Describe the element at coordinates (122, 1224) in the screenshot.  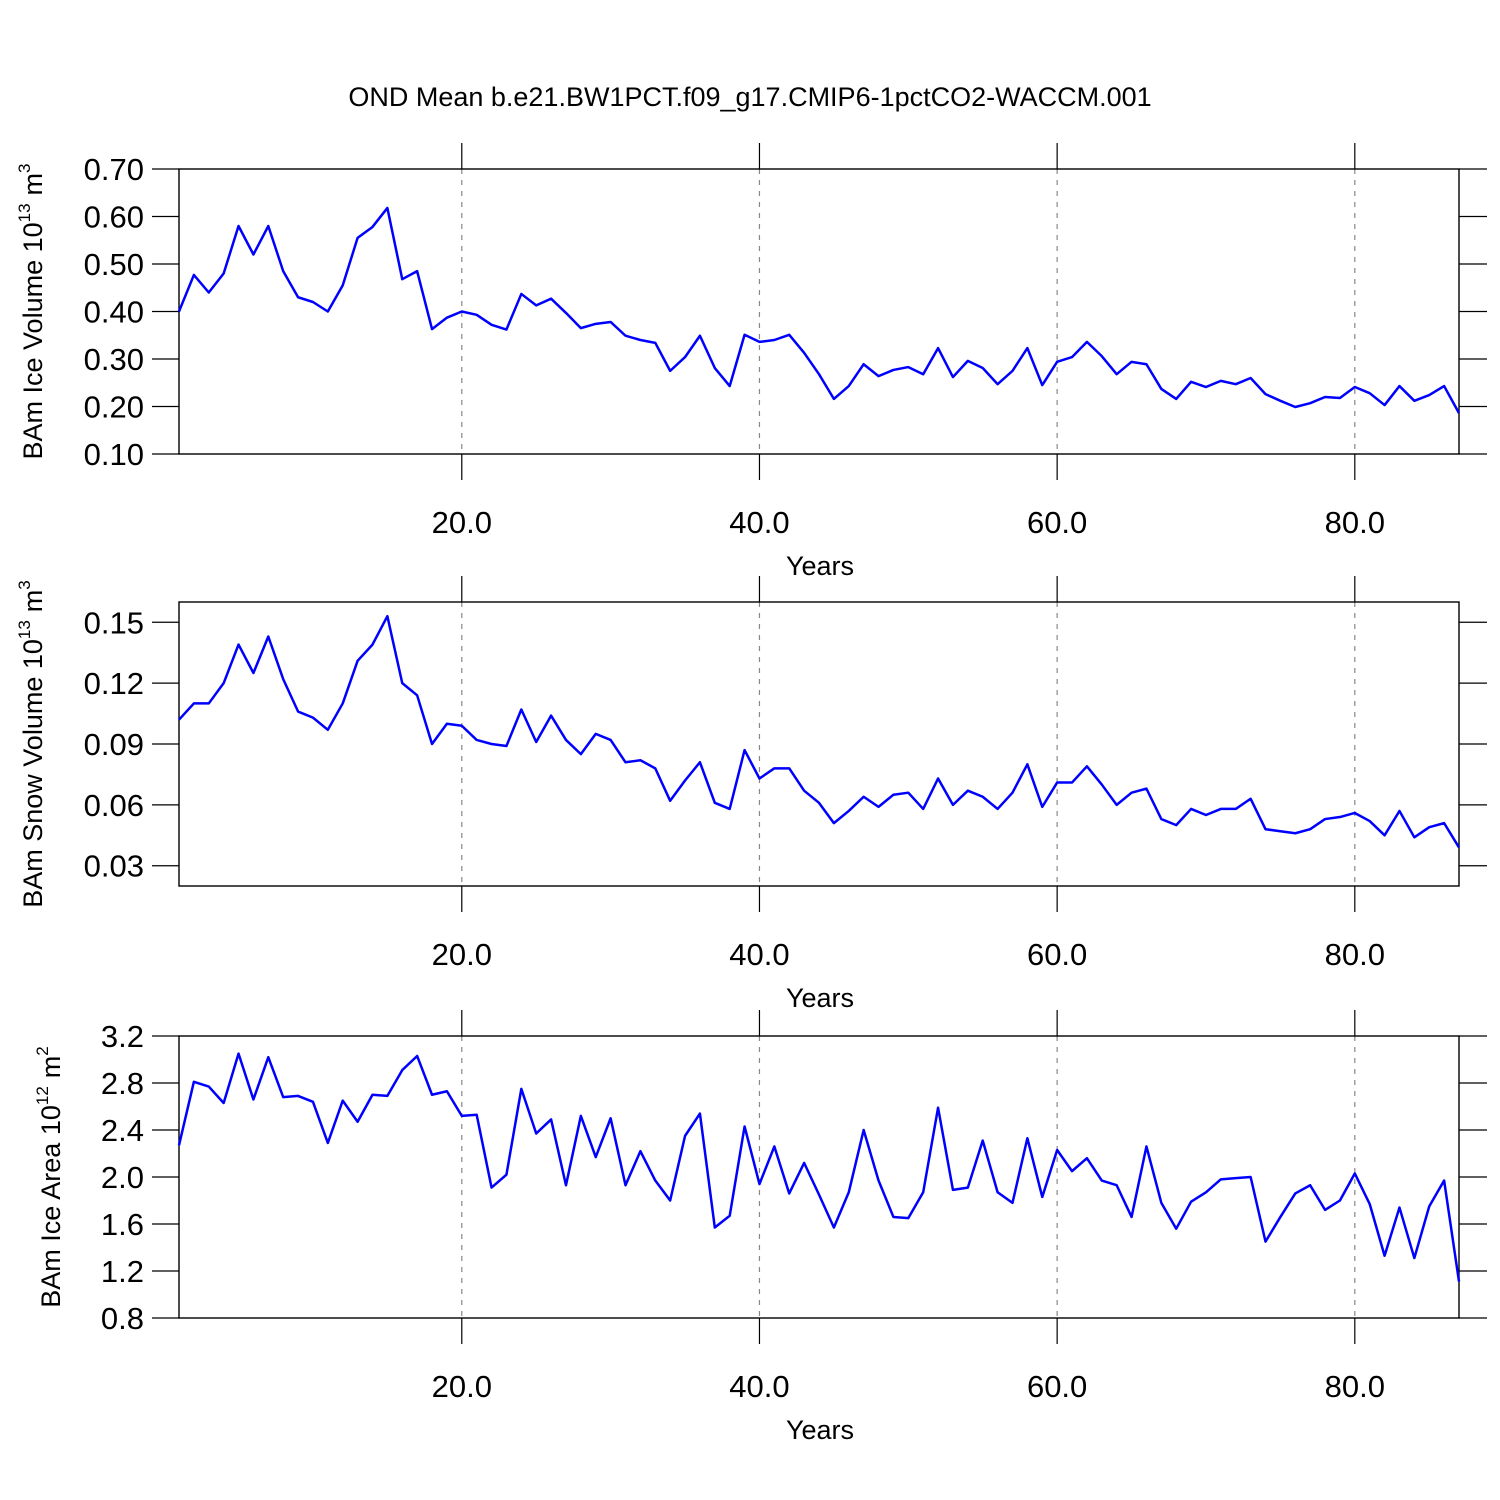
I see `y-tick-label: 1.6` at that location.